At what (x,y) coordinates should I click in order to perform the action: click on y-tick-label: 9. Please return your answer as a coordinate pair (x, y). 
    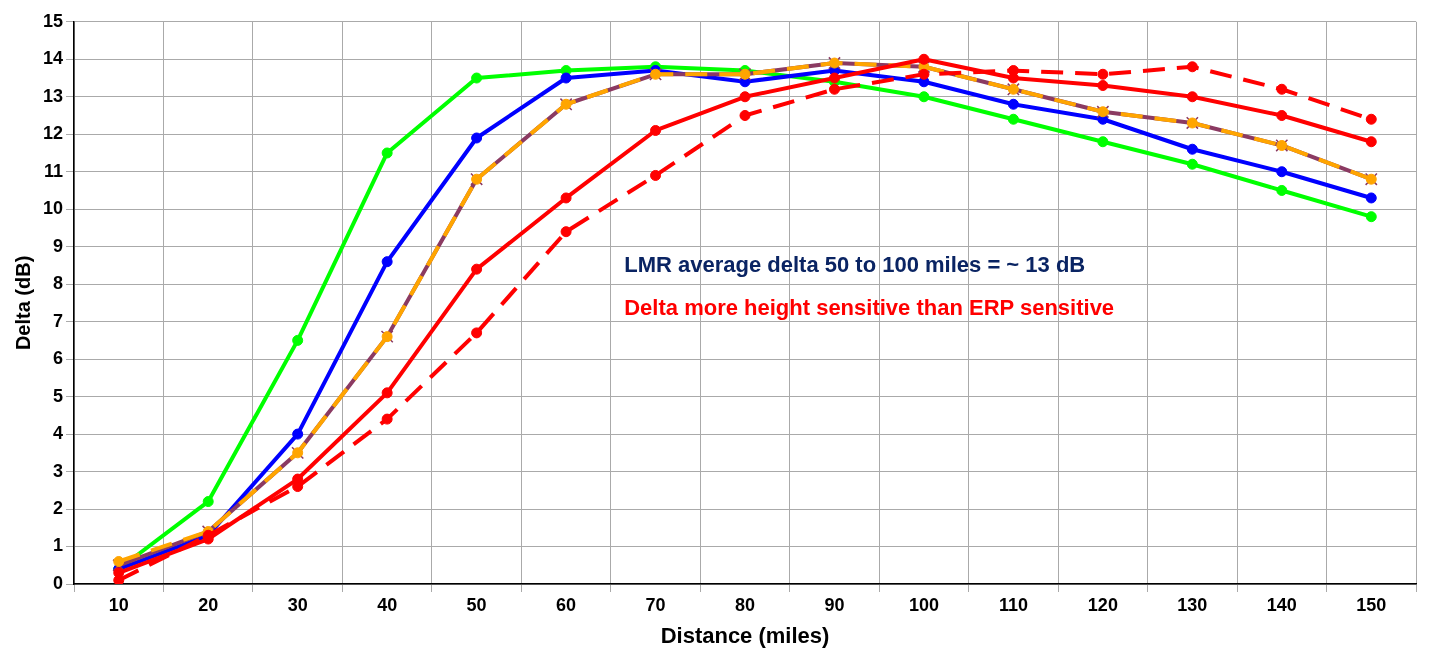
    Looking at the image, I should click on (58, 245).